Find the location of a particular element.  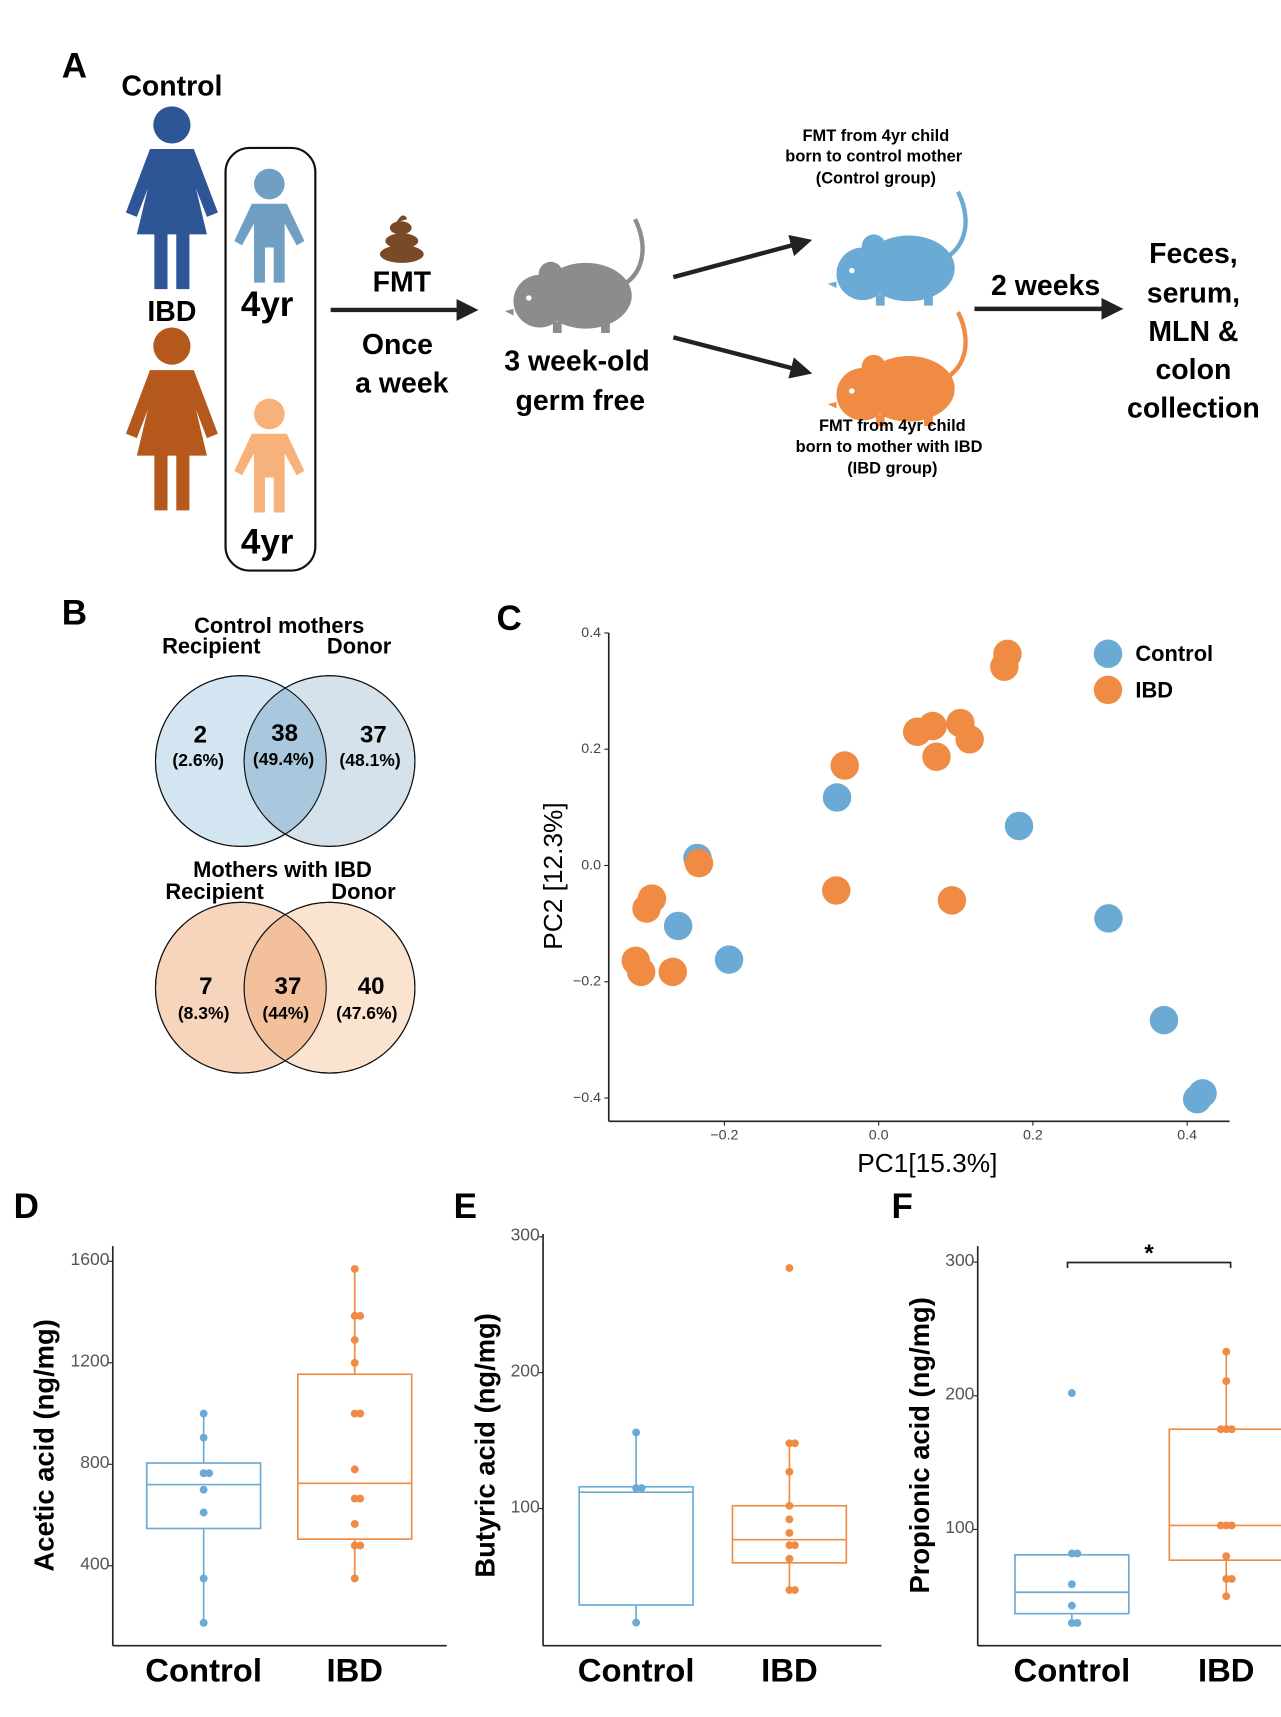

control-mouse is located at coordinates (897, 249).